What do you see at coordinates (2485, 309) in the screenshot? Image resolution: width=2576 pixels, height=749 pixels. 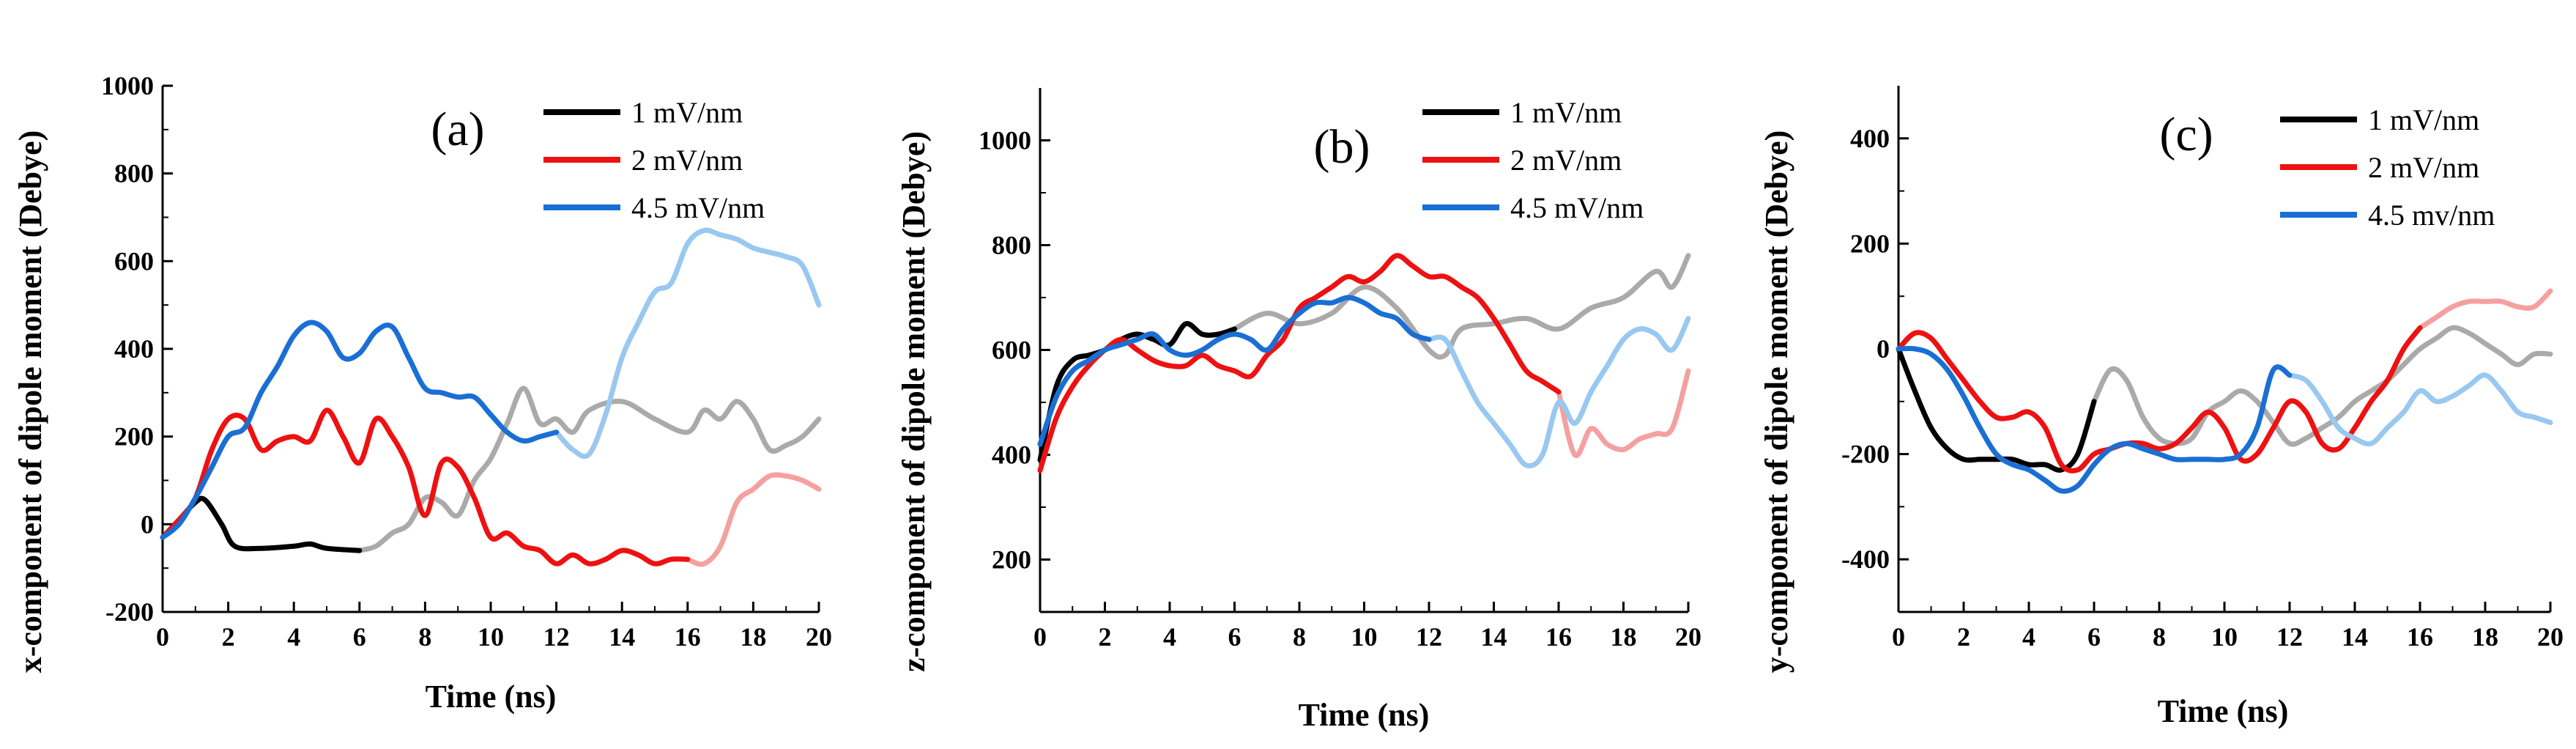 I see `panel-c-series-2-faded-line` at bounding box center [2485, 309].